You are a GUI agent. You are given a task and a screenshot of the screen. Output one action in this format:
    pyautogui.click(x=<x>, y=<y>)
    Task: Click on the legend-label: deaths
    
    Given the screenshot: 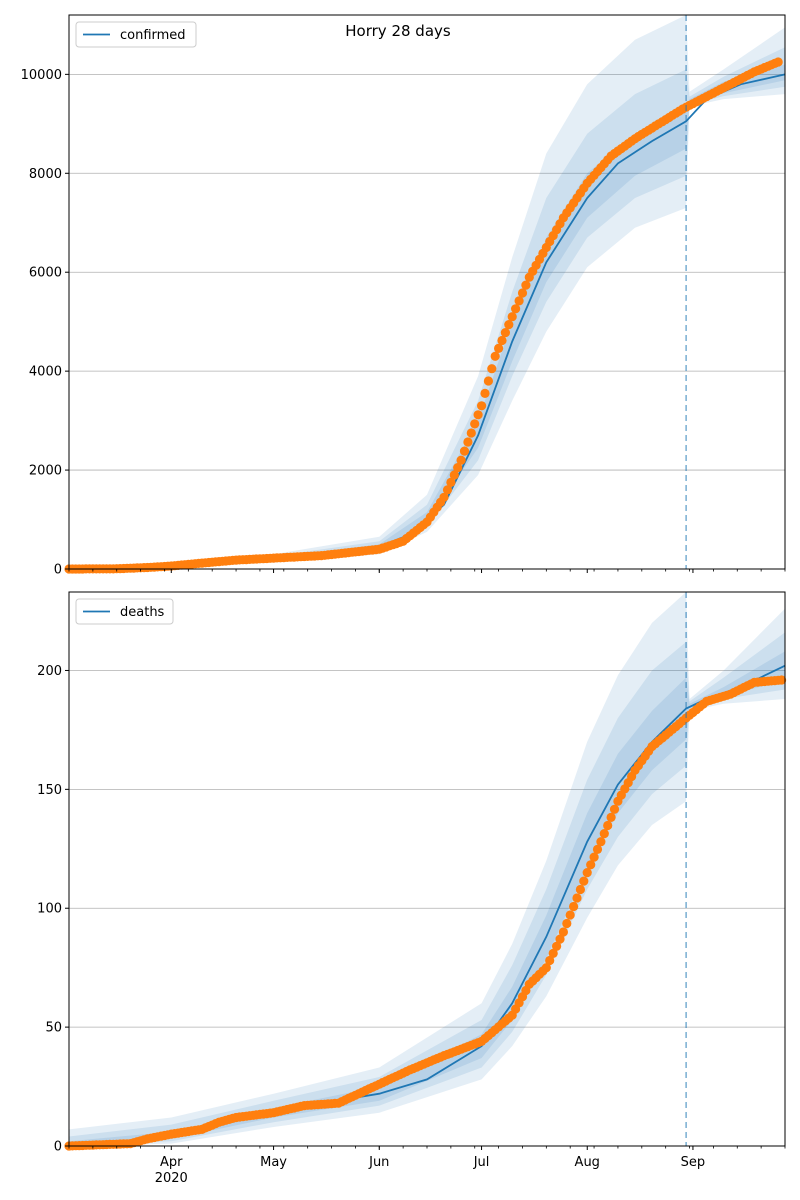 What is the action you would take?
    pyautogui.click(x=142, y=612)
    